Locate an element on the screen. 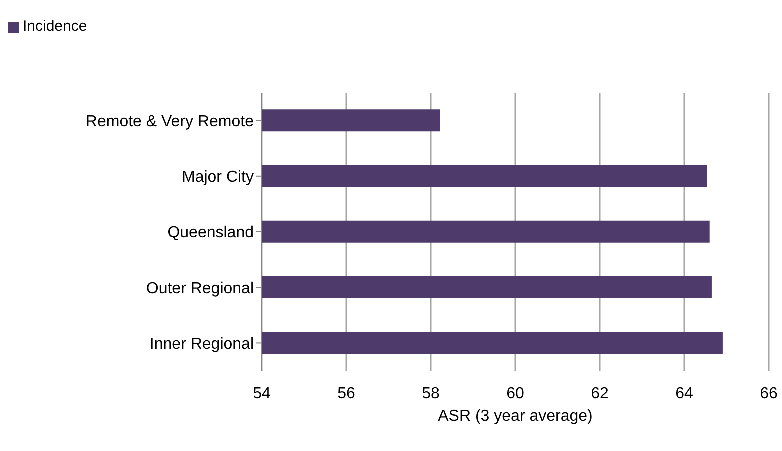 This screenshot has height=451, width=782. x-tick-label: 56 is located at coordinates (347, 393).